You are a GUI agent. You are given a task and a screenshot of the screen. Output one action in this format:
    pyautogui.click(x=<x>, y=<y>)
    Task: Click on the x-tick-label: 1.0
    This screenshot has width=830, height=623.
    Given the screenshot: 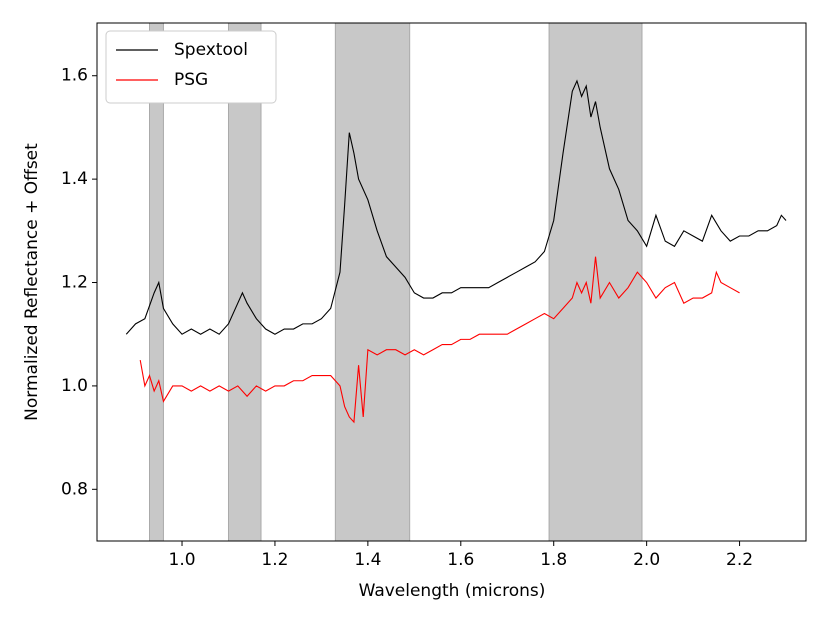 What is the action you would take?
    pyautogui.click(x=182, y=560)
    